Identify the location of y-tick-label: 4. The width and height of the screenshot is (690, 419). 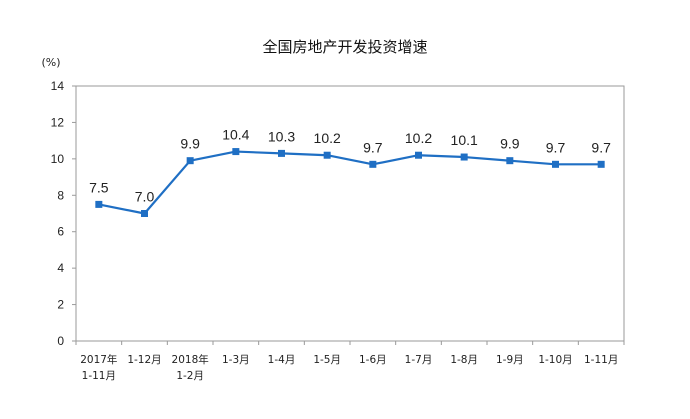
(60, 268).